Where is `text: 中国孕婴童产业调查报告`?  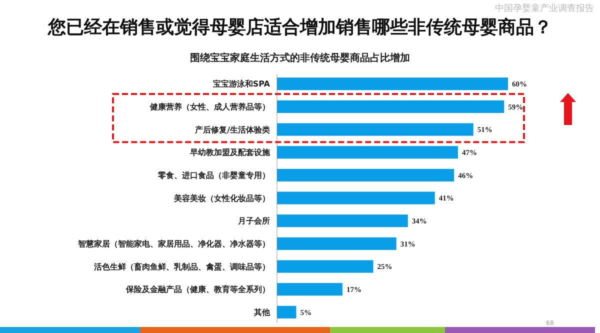
text: 中国孕婴童产业调查报告 is located at coordinates (544, 8).